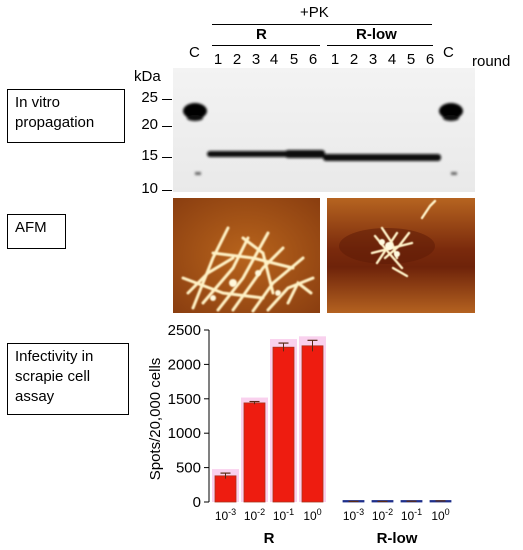  Describe the element at coordinates (167, 157) in the screenshot. I see `marker-15-tick` at that location.